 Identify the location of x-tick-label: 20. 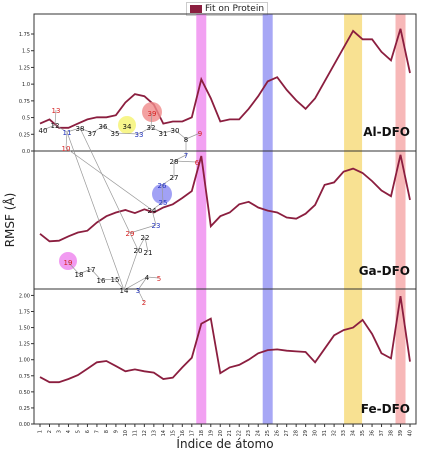
(221, 433).